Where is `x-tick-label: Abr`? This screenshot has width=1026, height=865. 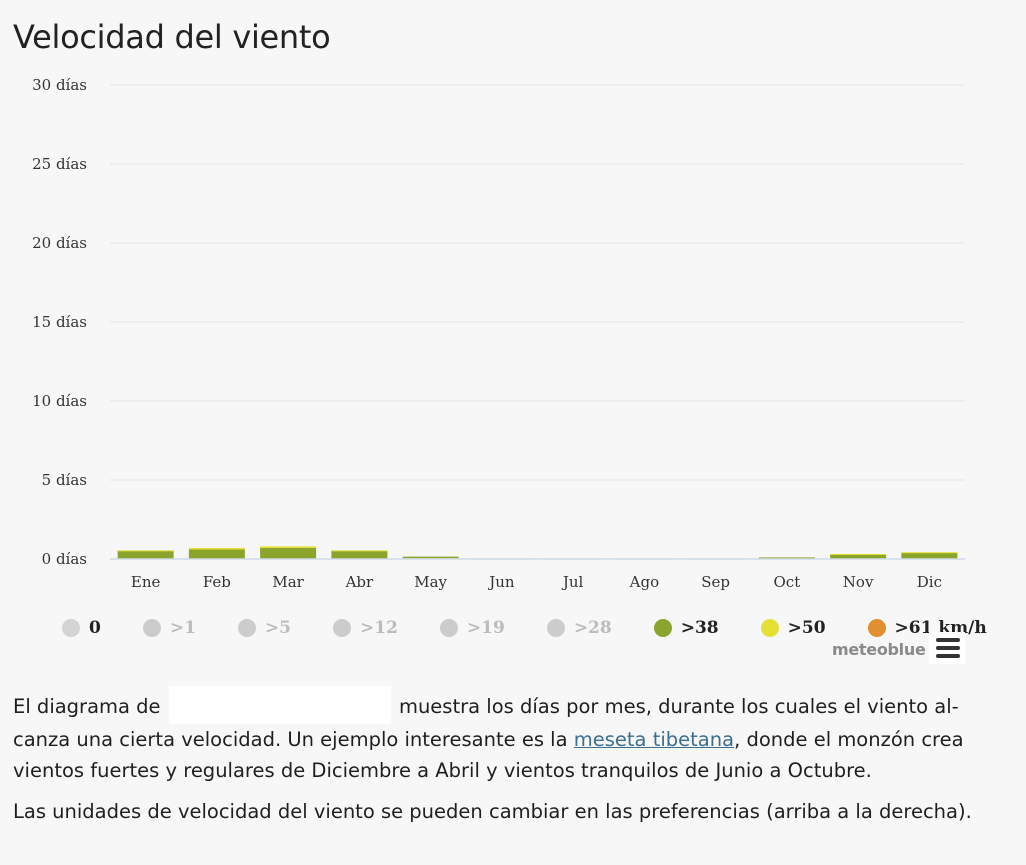
x-tick-label: Abr is located at coordinates (359, 582).